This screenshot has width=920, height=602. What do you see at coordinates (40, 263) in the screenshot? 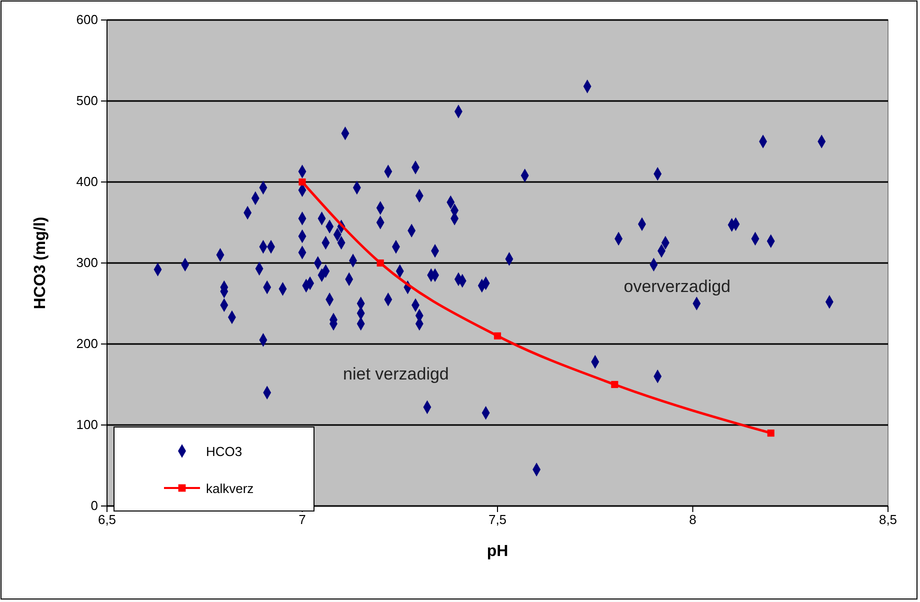
I see `y-axis-title: HCO3 (mg/l)` at bounding box center [40, 263].